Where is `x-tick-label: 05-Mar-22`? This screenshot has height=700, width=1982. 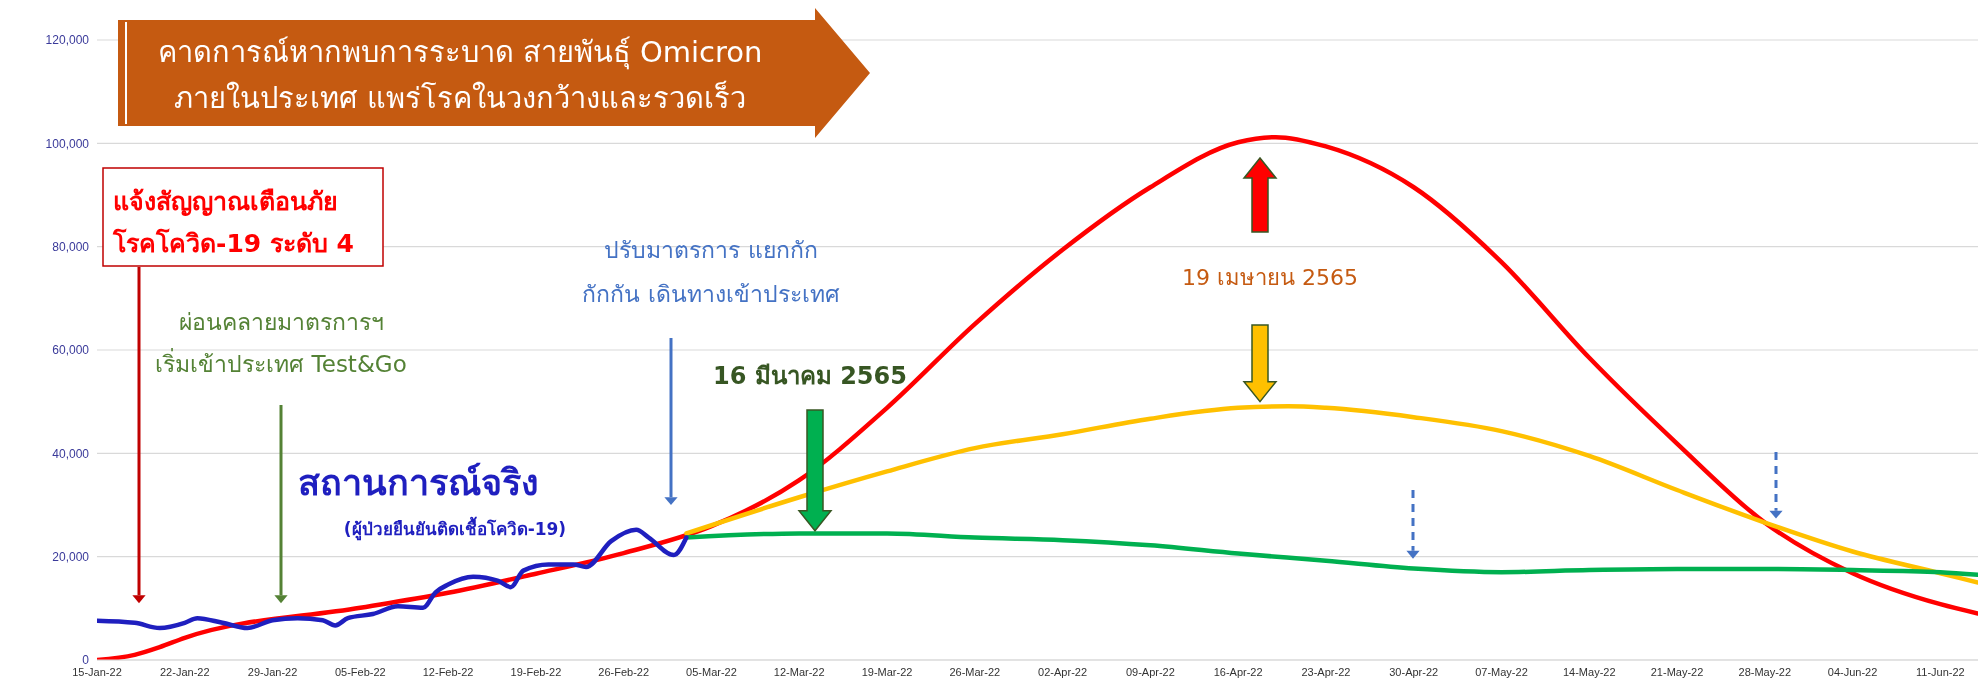
x-tick-label: 05-Mar-22 is located at coordinates (711, 671).